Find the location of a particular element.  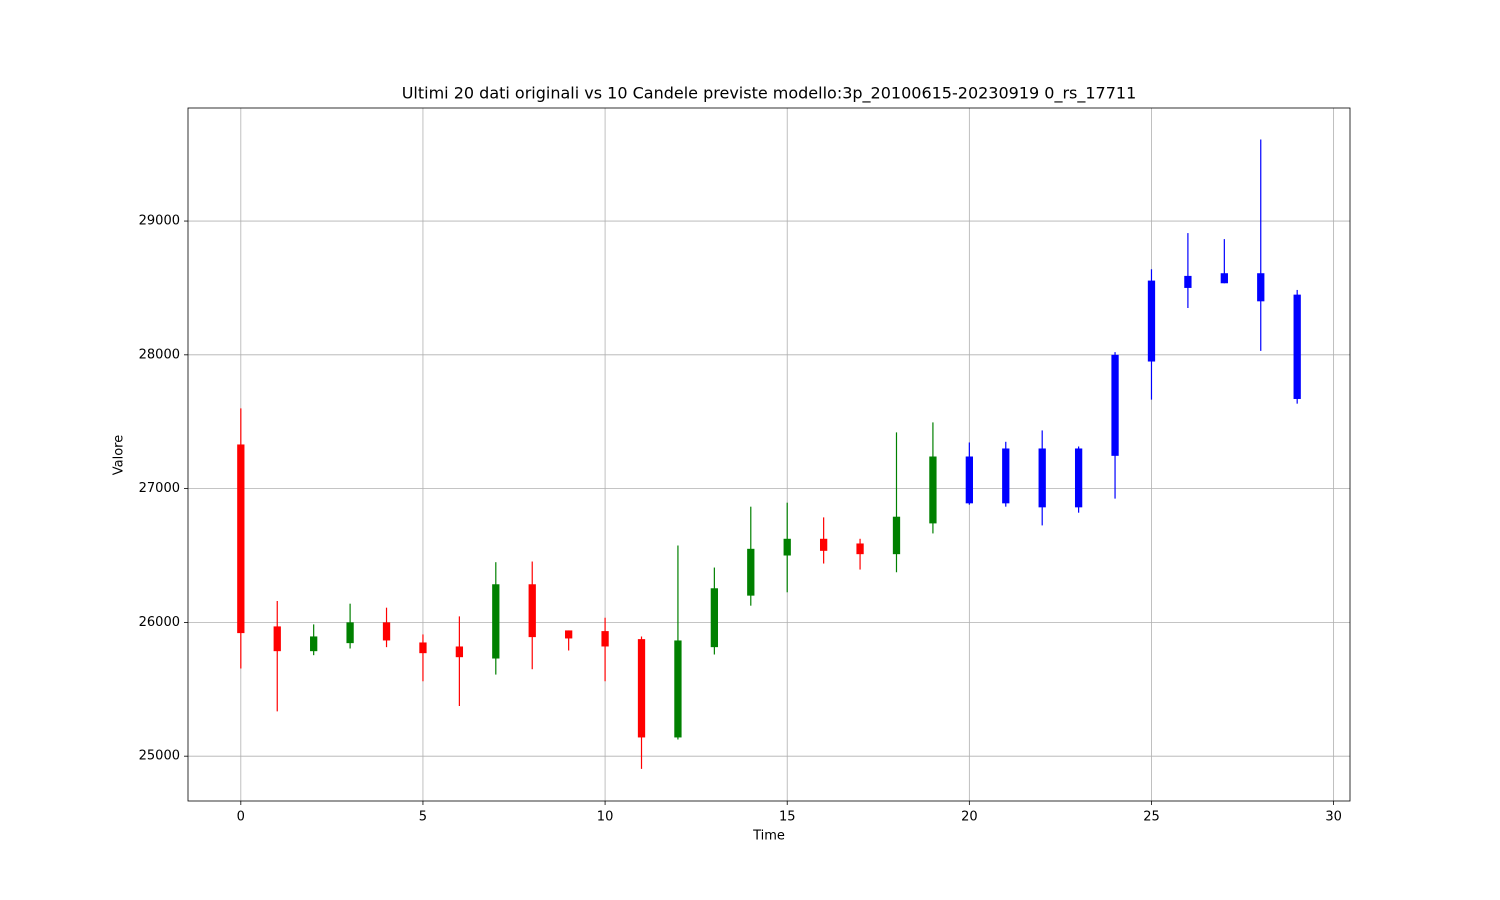

x-tick-label: 20 is located at coordinates (969, 817).